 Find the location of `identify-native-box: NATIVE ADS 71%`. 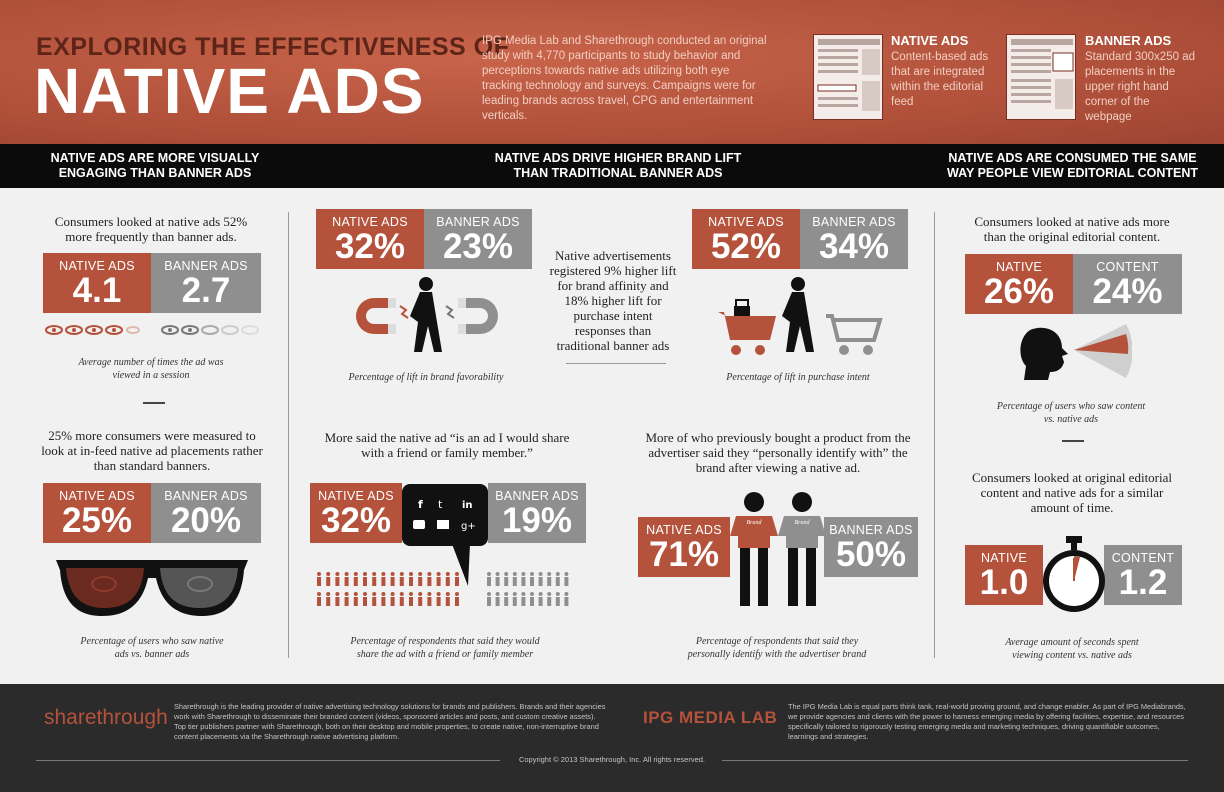

identify-native-box: NATIVE ADS 71% is located at coordinates (684, 547).